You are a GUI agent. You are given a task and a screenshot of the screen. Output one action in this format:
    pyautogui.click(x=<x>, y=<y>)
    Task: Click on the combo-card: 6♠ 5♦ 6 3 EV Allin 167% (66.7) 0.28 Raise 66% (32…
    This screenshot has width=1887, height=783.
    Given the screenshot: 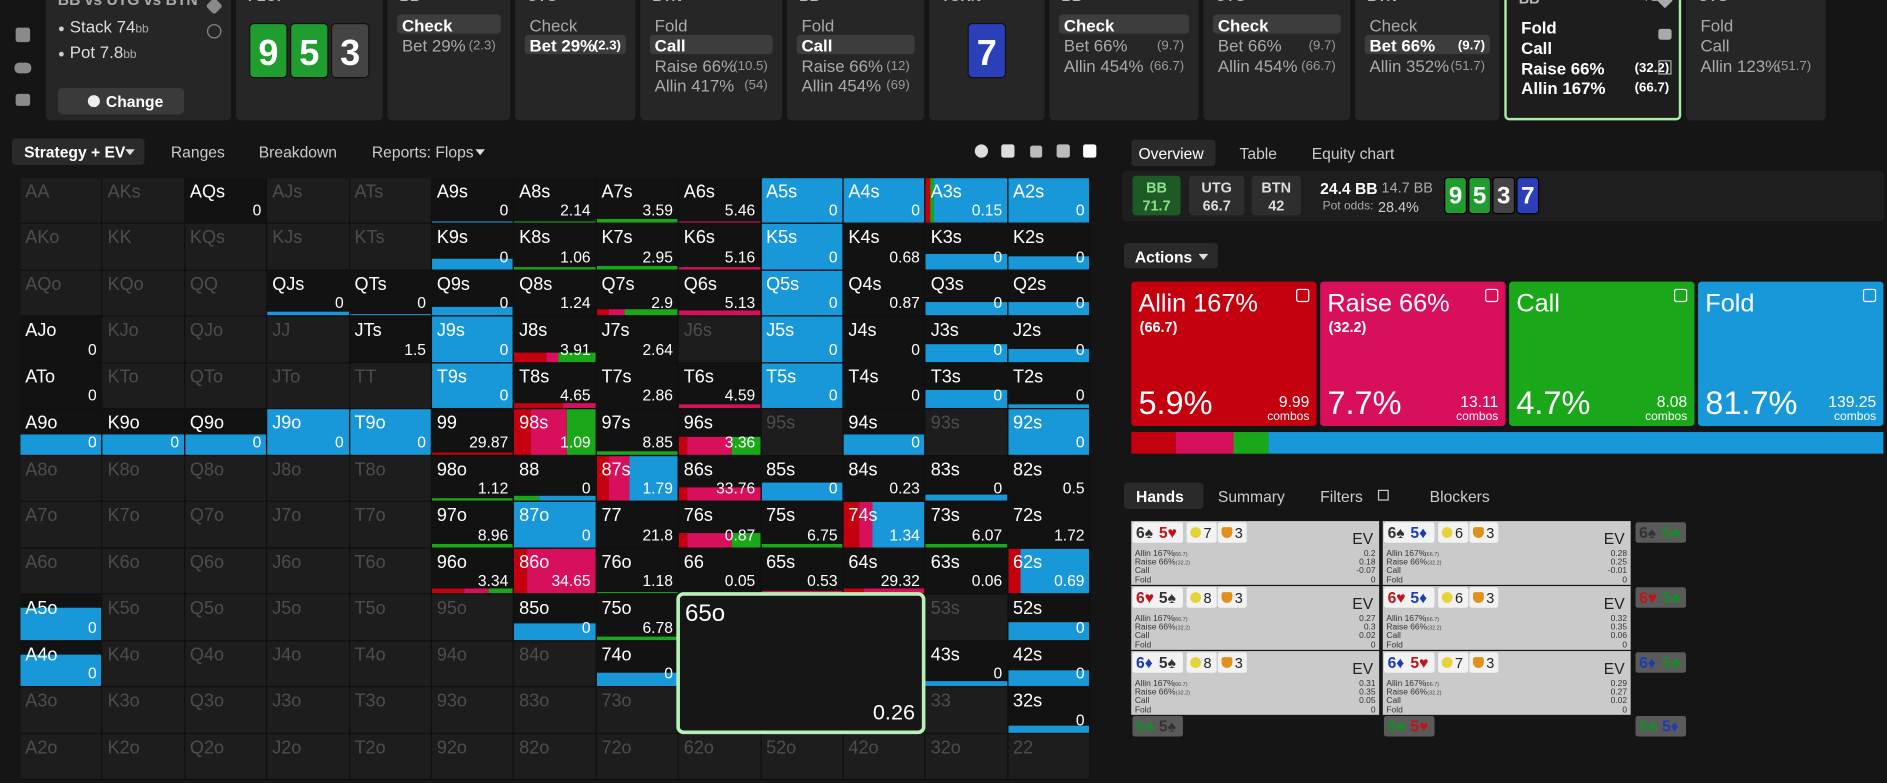 What is the action you would take?
    pyautogui.click(x=1506, y=553)
    